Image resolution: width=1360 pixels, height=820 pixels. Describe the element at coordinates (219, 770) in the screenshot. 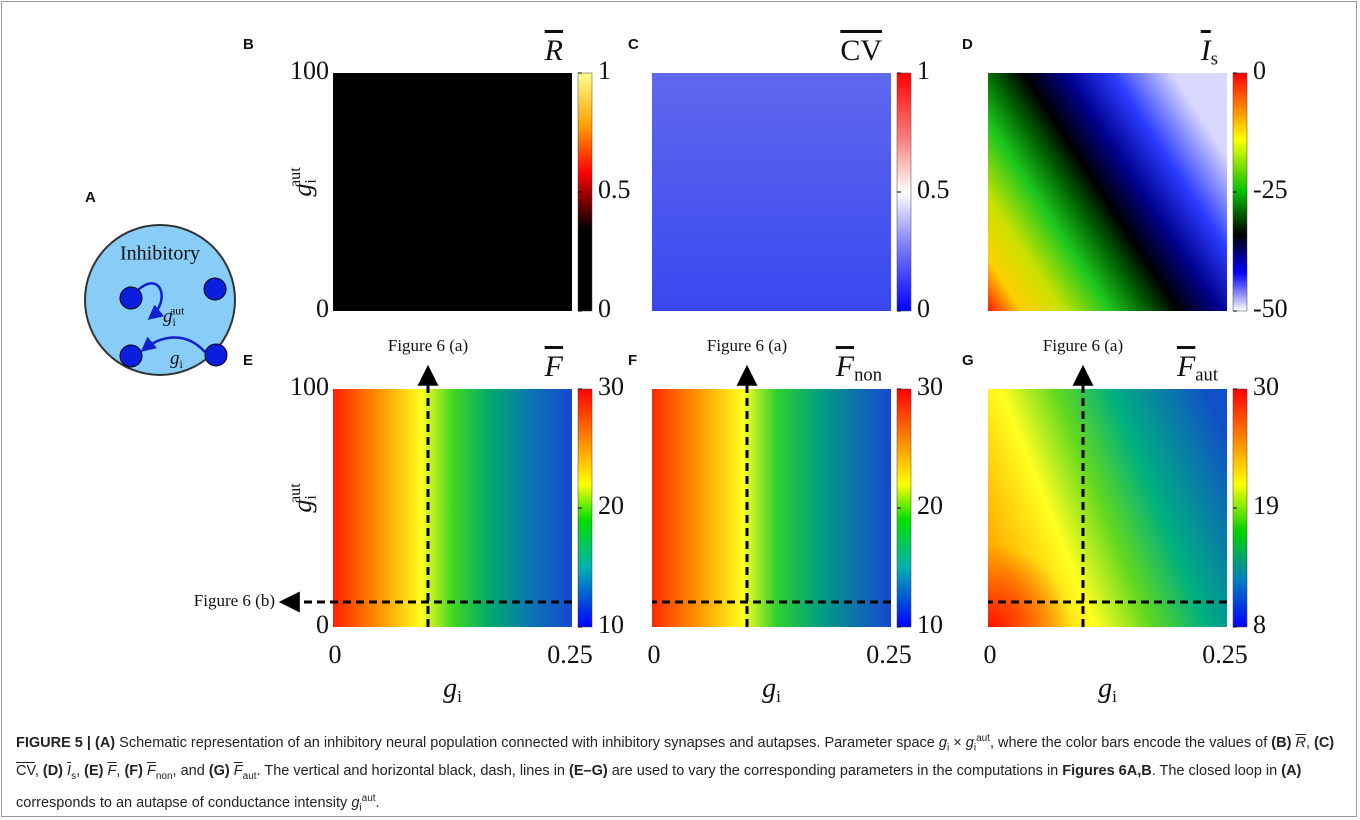

I see `caption-run: (G)` at that location.